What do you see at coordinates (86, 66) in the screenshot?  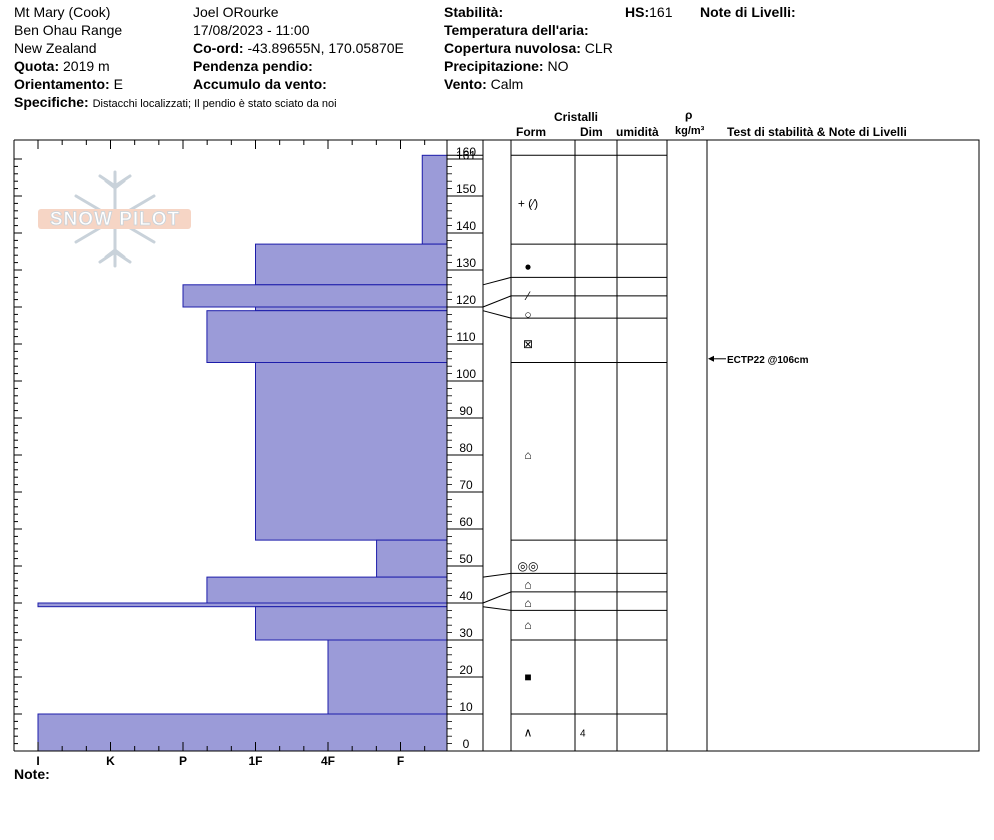 I see `elevation-value: 2019 m` at bounding box center [86, 66].